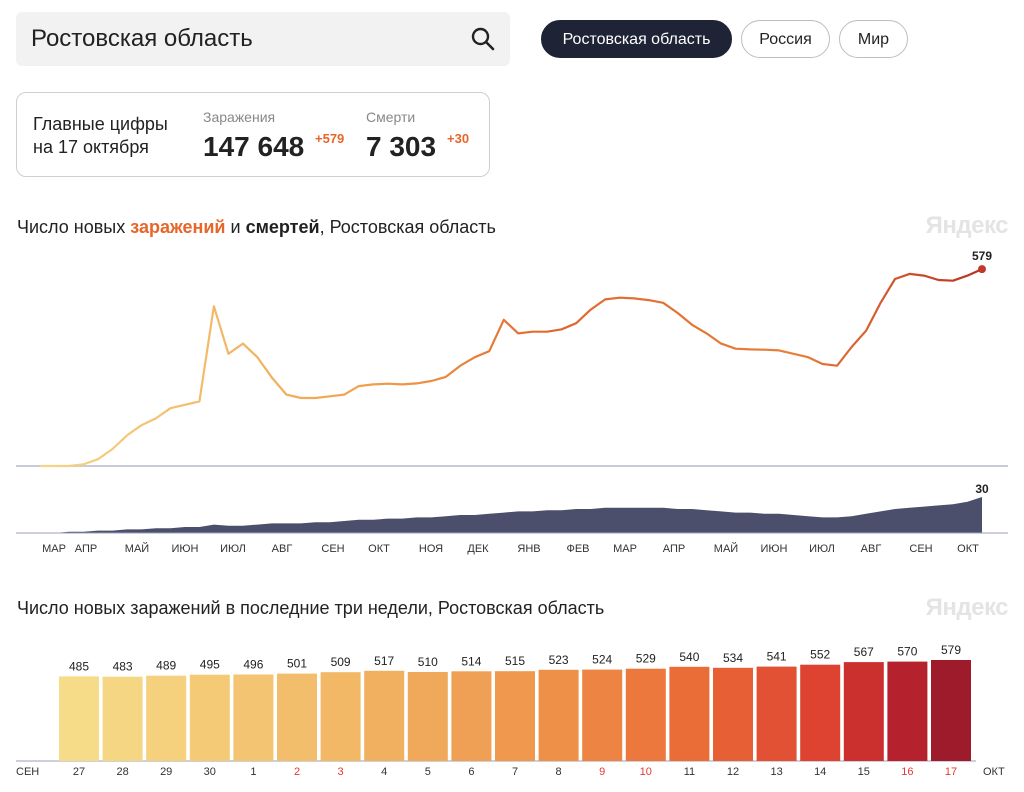 The height and width of the screenshot is (792, 1024). What do you see at coordinates (122, 772) in the screenshot?
I see `bar-day-label: 28` at bounding box center [122, 772].